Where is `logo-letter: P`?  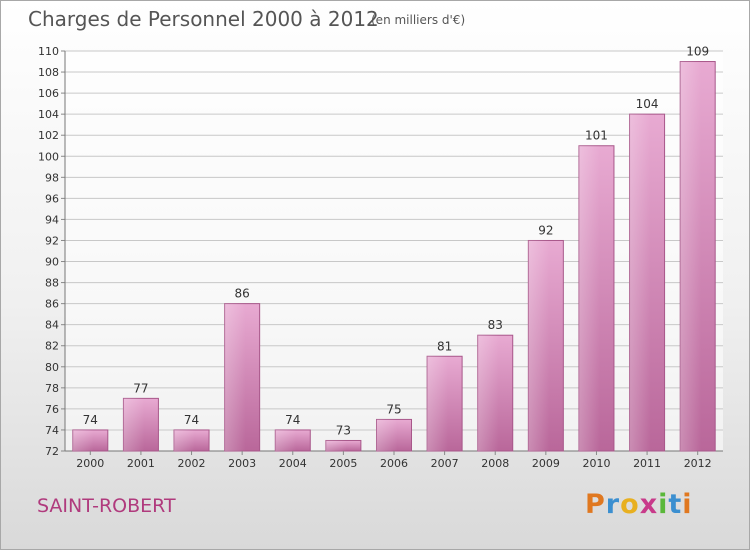 logo-letter: P is located at coordinates (595, 504).